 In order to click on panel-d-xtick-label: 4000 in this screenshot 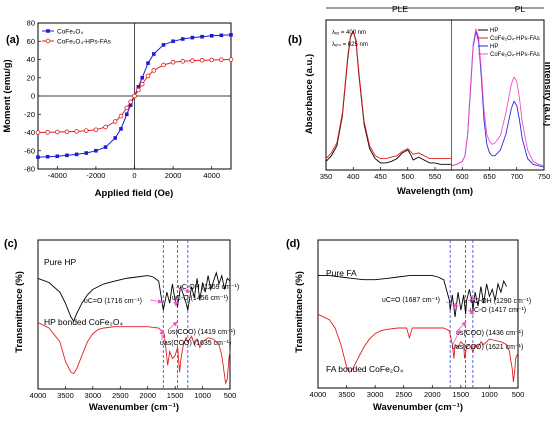, I will do `click(318, 394)`.